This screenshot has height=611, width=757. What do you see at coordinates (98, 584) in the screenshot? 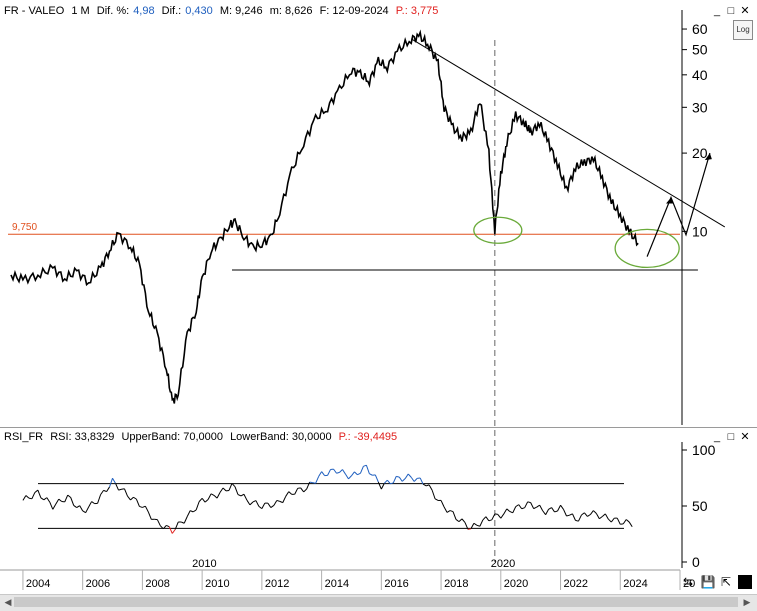
I see `date-tick-label: 2006` at bounding box center [98, 584].